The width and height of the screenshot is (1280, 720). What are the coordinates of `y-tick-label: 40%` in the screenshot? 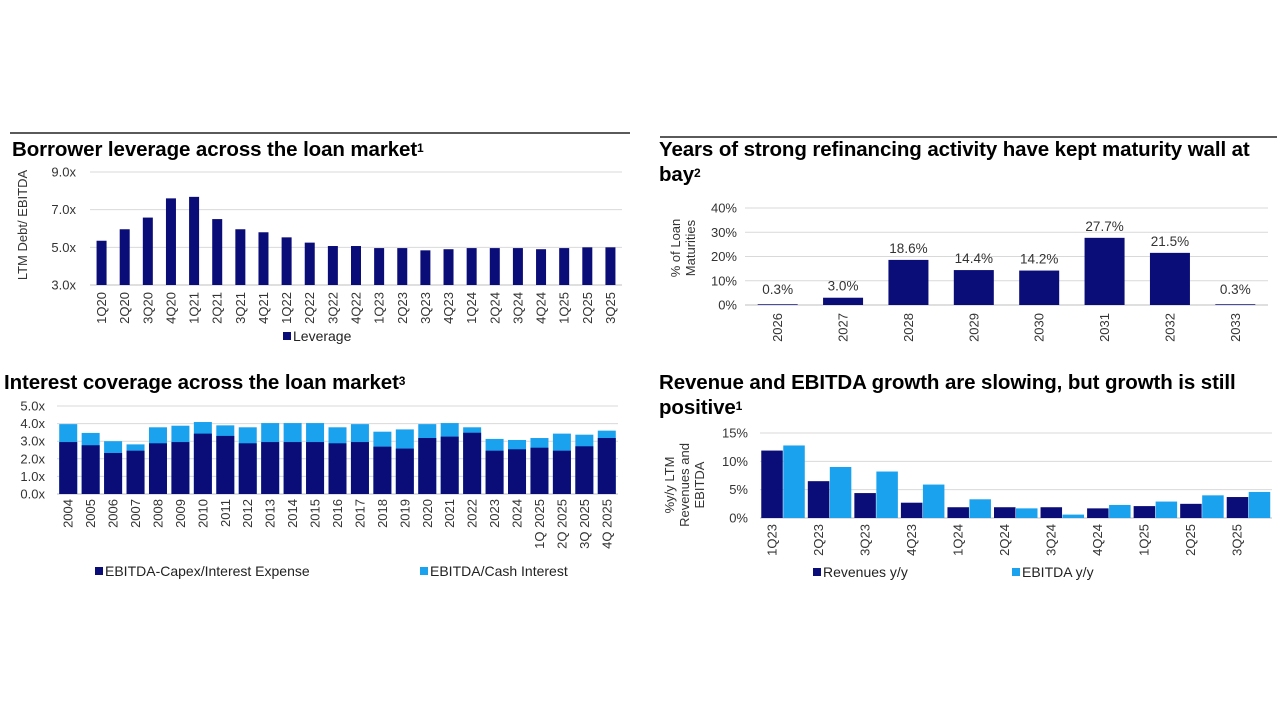 It's located at (724, 208).